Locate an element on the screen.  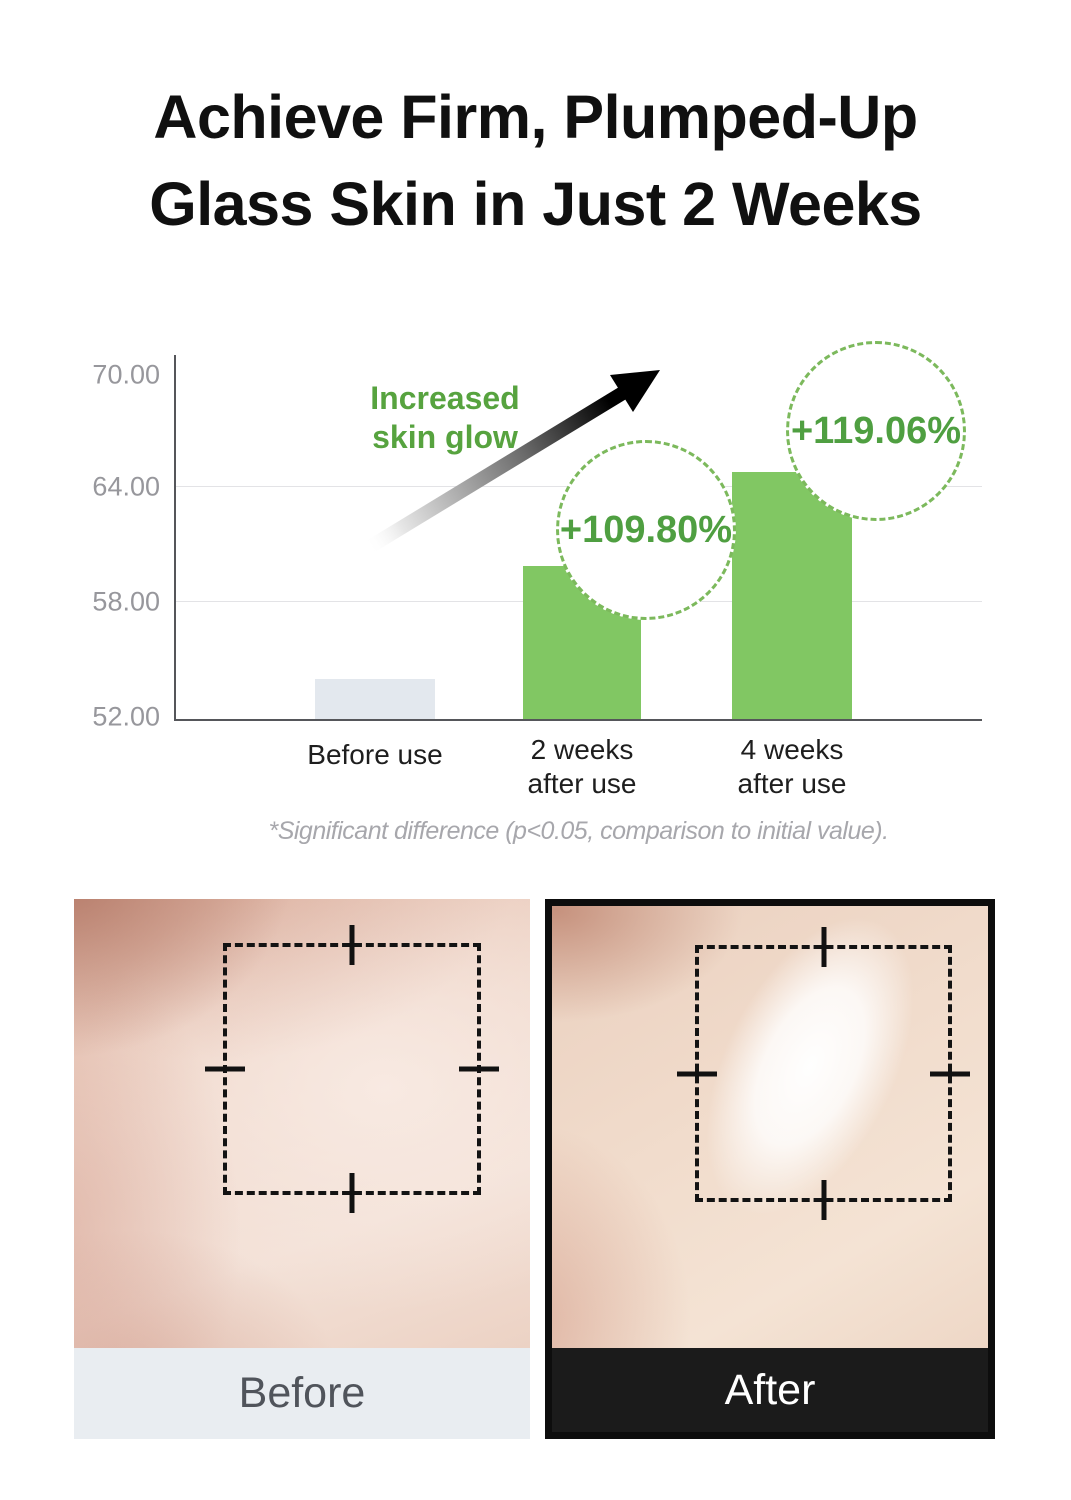
y-axis-line is located at coordinates (175, 538).